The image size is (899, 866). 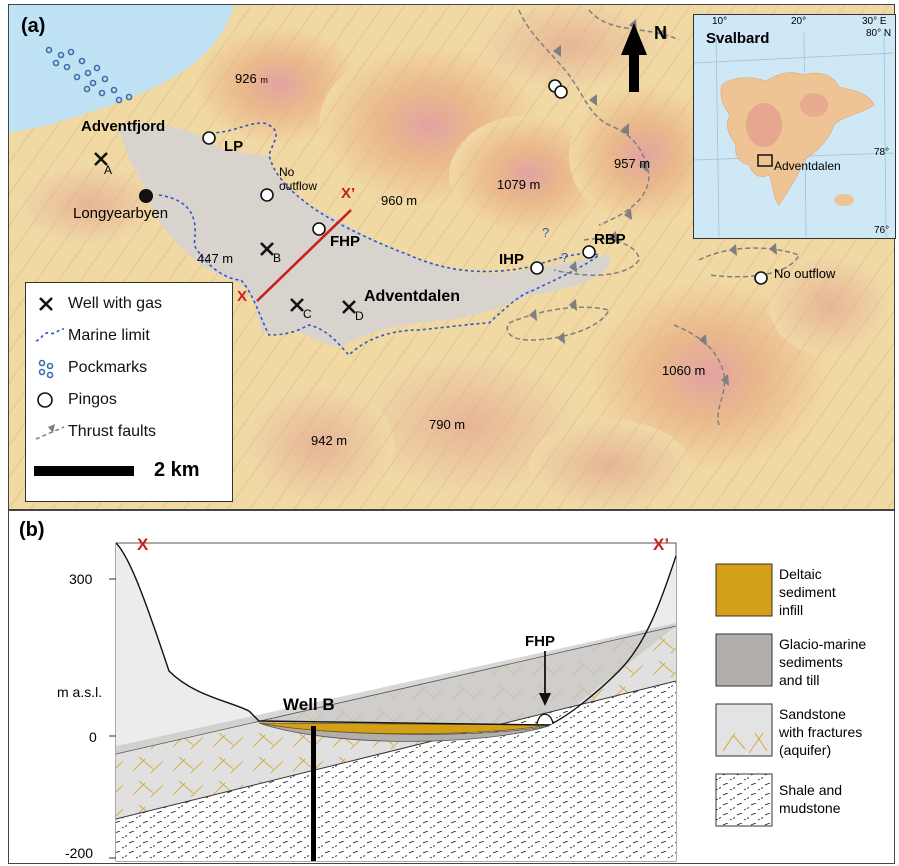 I want to click on well-d-label: D, so click(x=359, y=316).